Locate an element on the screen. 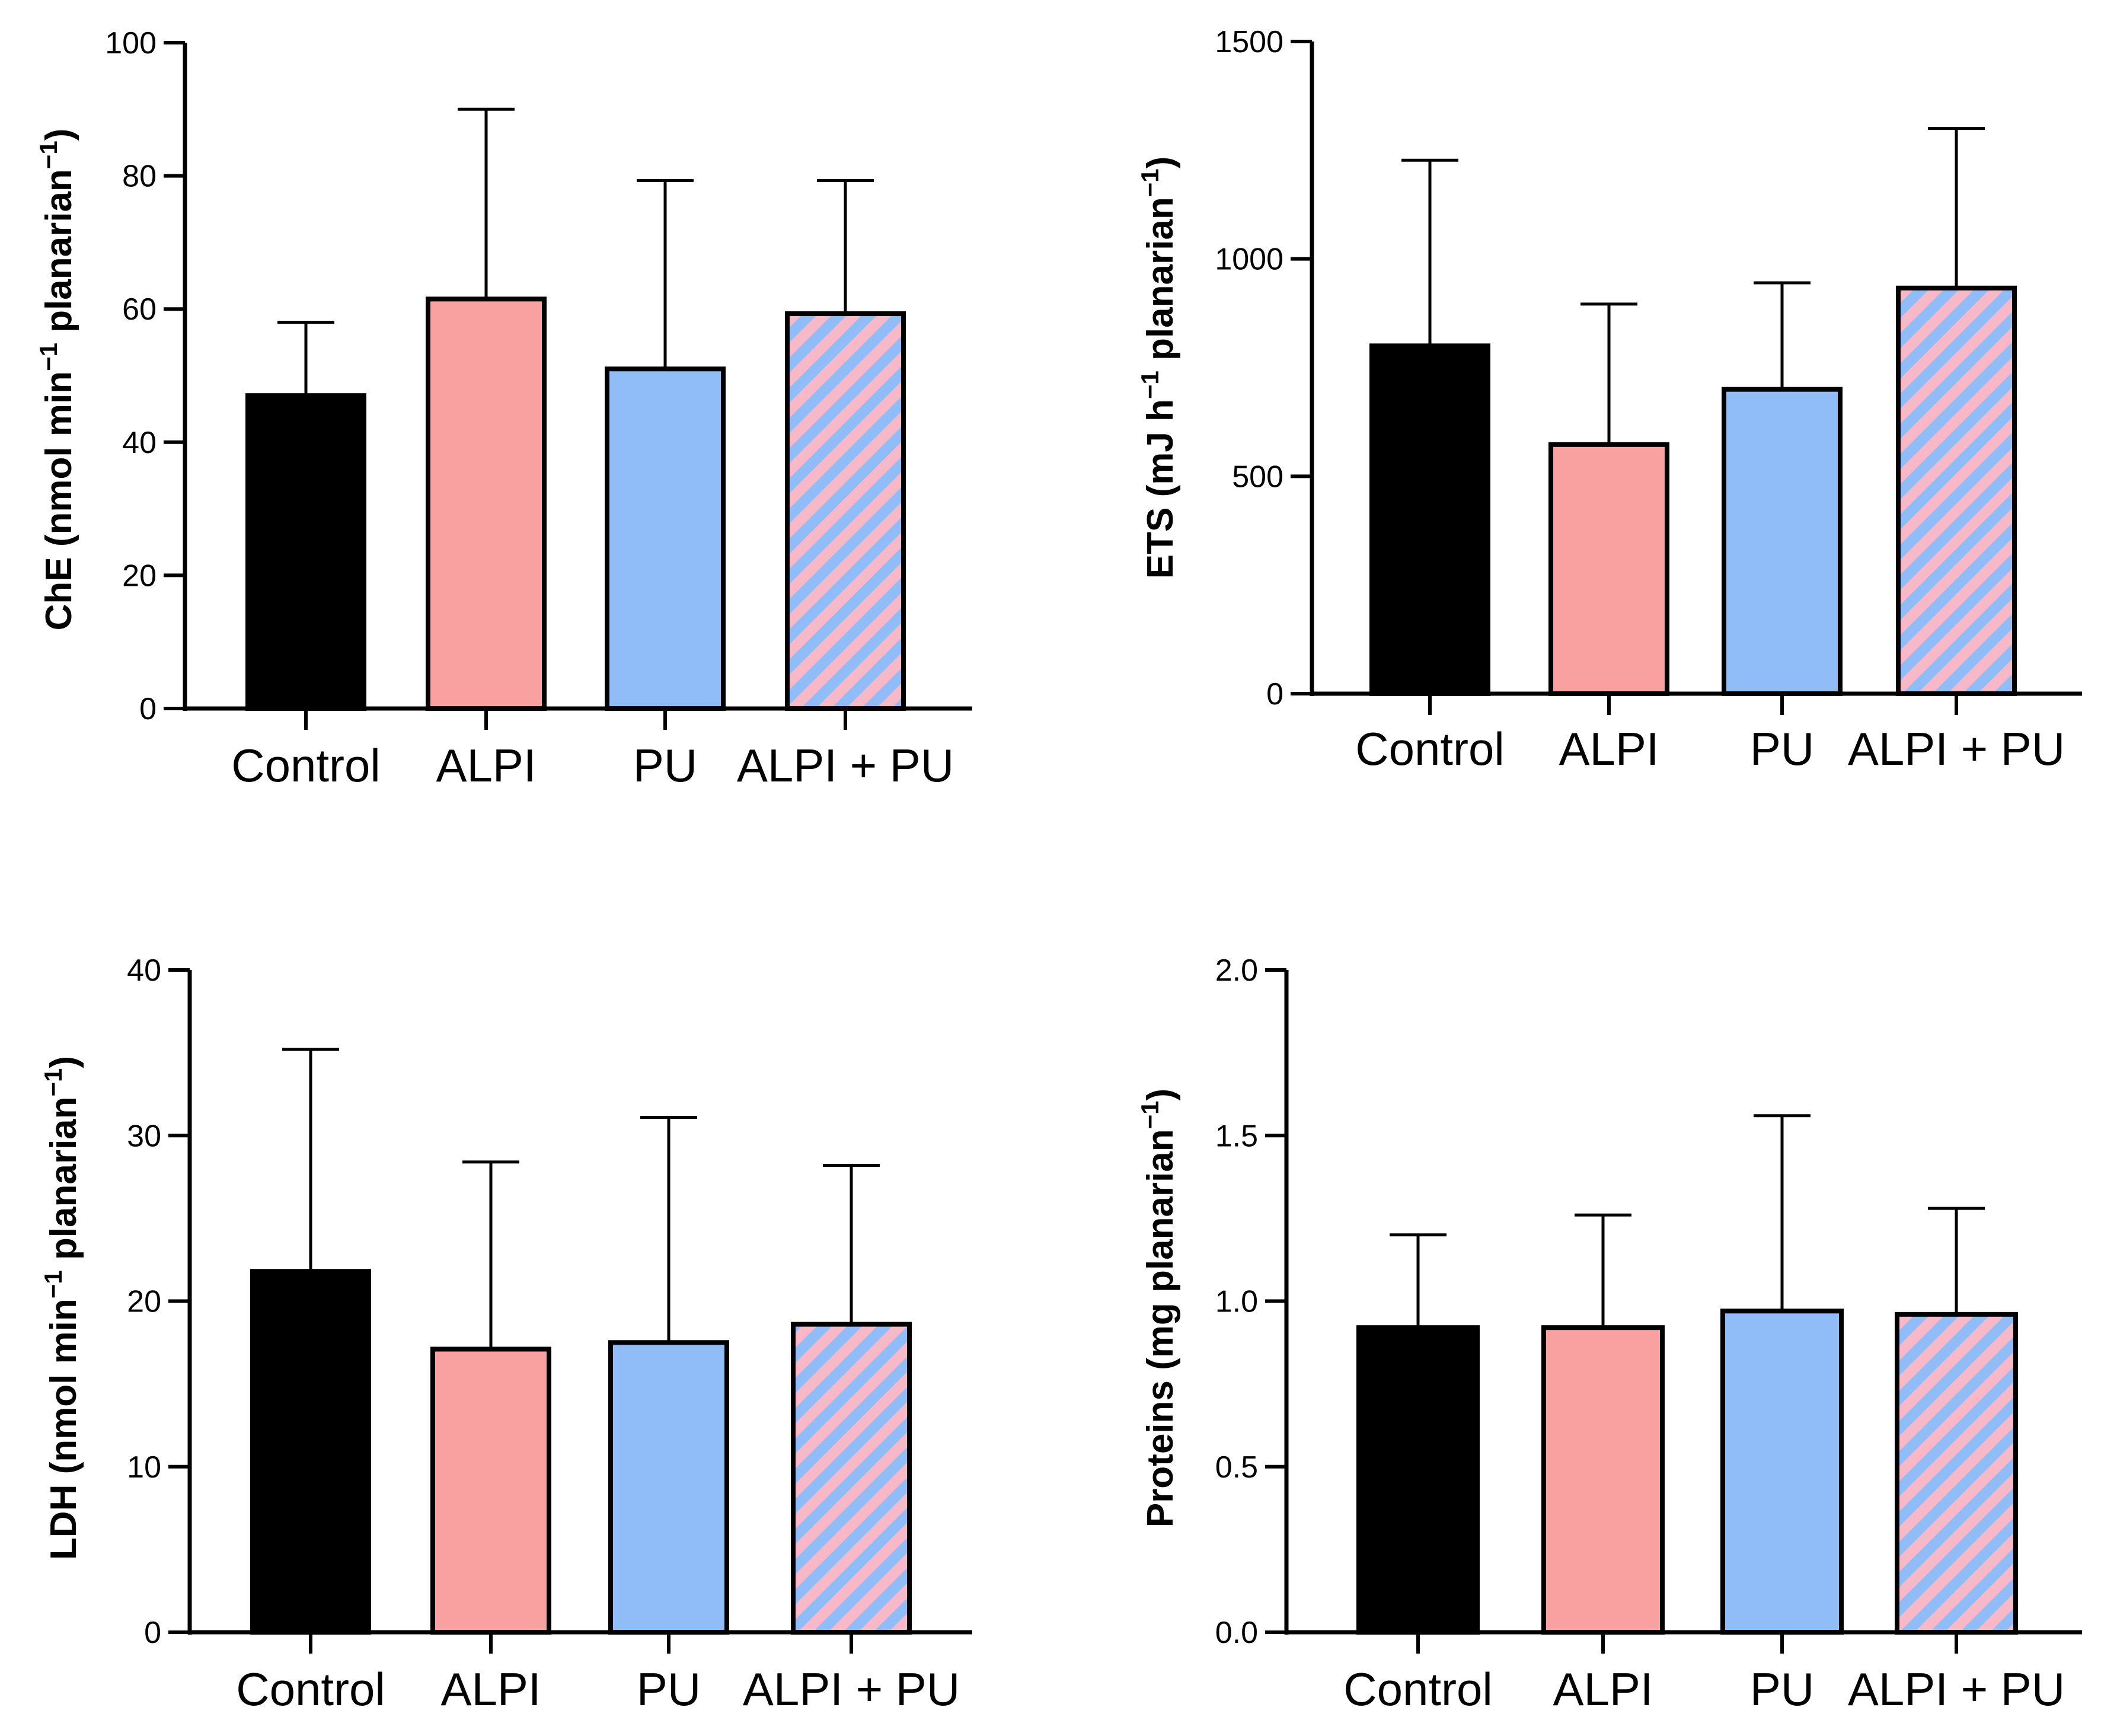 The image size is (2101, 1736). category-label-che-alpi: ALPI is located at coordinates (486, 765).